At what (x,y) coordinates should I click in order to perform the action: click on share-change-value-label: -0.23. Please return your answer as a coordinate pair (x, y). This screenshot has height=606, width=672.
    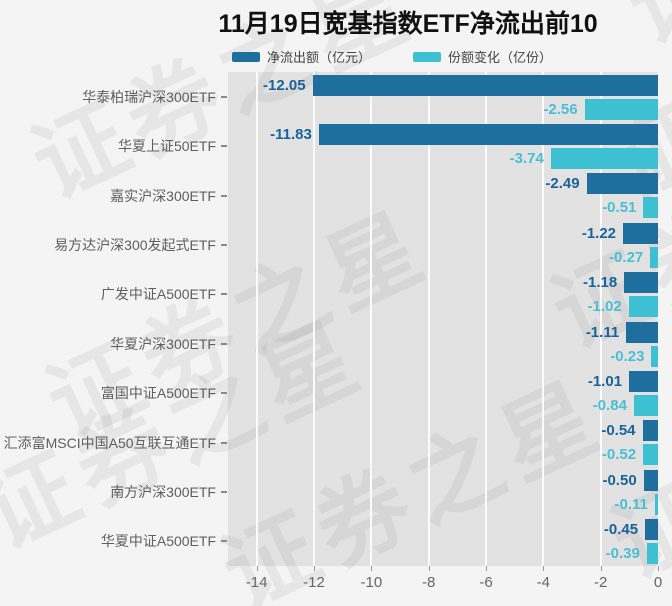
    Looking at the image, I should click on (627, 356).